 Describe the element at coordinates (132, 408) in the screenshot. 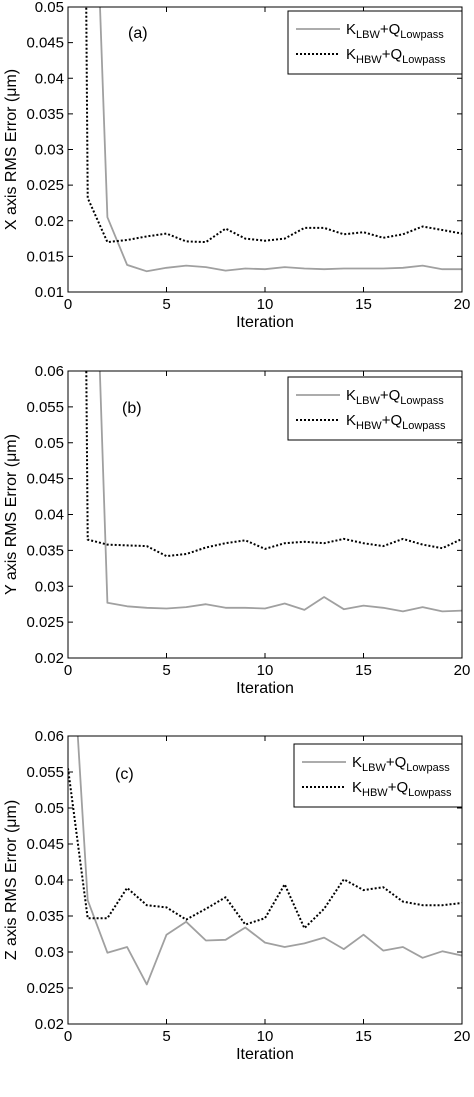

I see `panel-label: (b)` at that location.